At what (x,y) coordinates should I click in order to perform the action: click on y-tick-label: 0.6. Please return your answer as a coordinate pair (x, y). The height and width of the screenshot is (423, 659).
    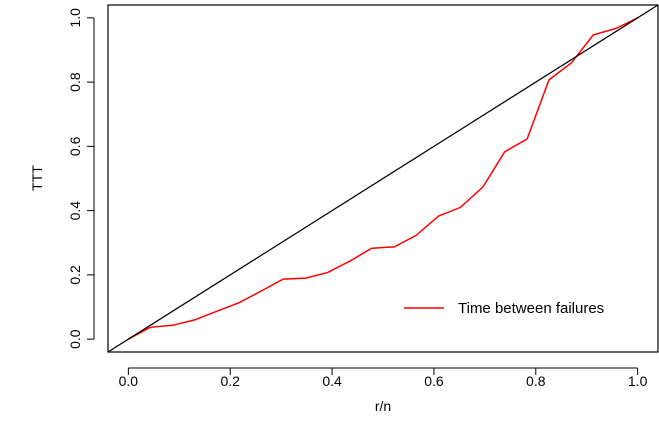
    Looking at the image, I should click on (75, 146).